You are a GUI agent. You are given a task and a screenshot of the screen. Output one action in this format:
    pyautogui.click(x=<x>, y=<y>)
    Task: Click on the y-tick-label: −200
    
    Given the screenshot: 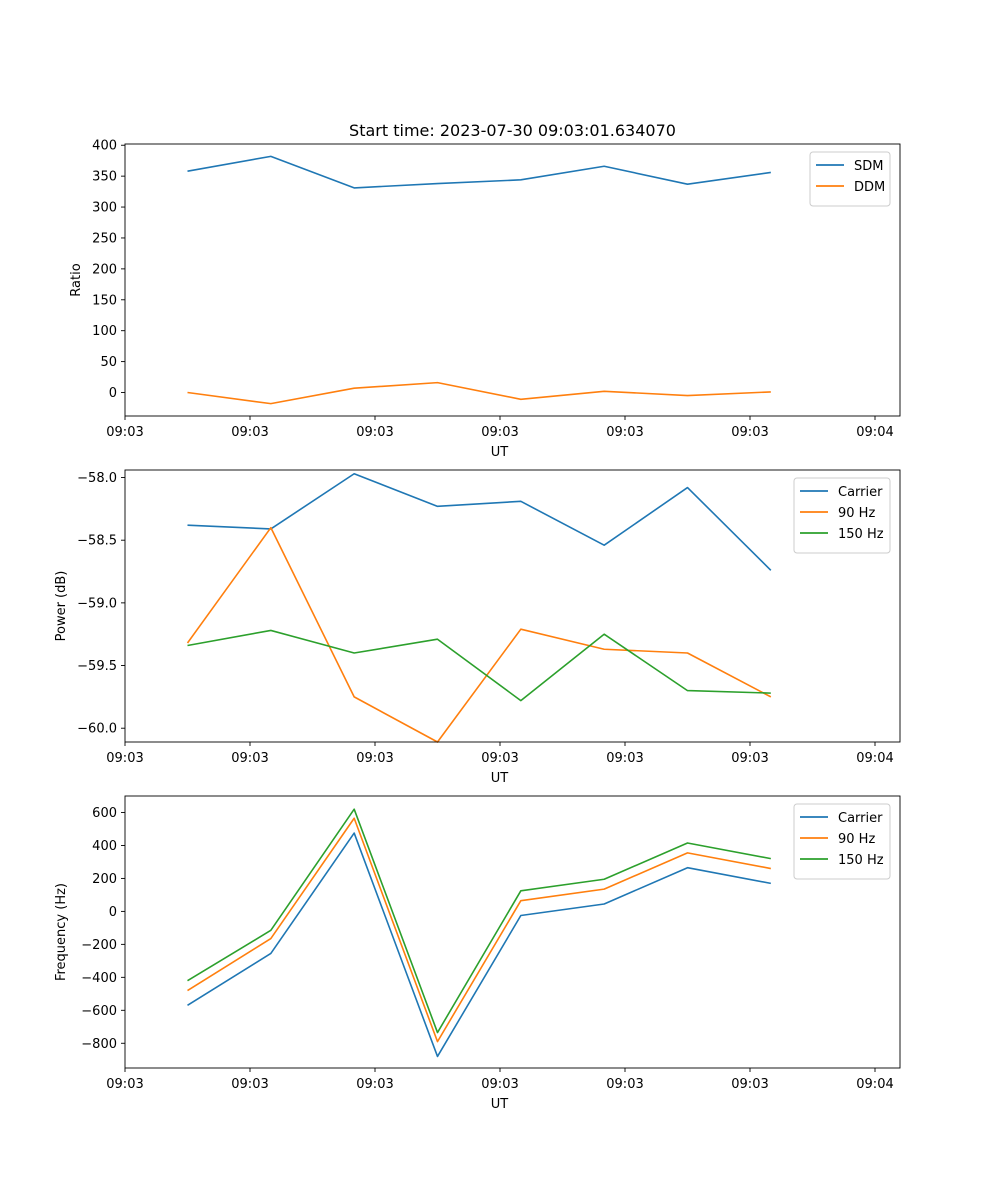 What is the action you would take?
    pyautogui.click(x=99, y=945)
    